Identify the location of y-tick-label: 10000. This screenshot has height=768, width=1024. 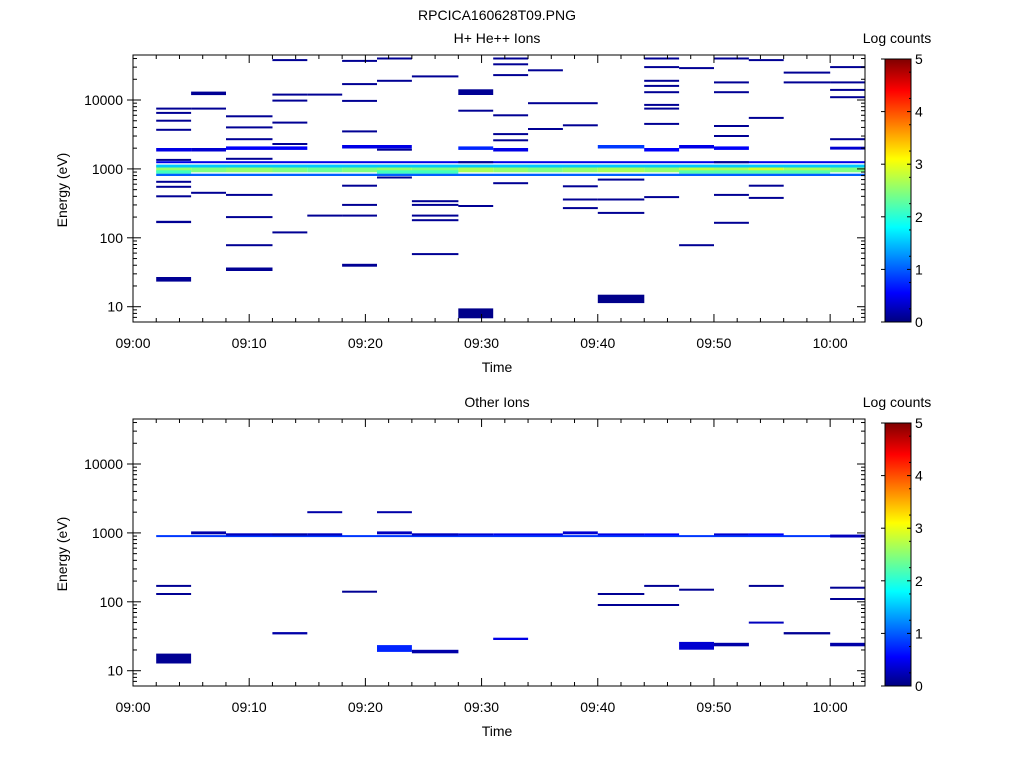
(103, 100).